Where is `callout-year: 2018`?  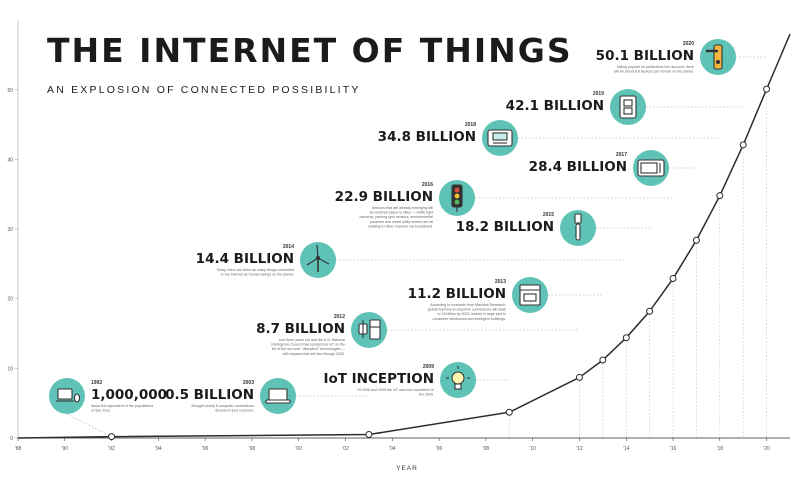 callout-year: 2018 is located at coordinates (470, 125).